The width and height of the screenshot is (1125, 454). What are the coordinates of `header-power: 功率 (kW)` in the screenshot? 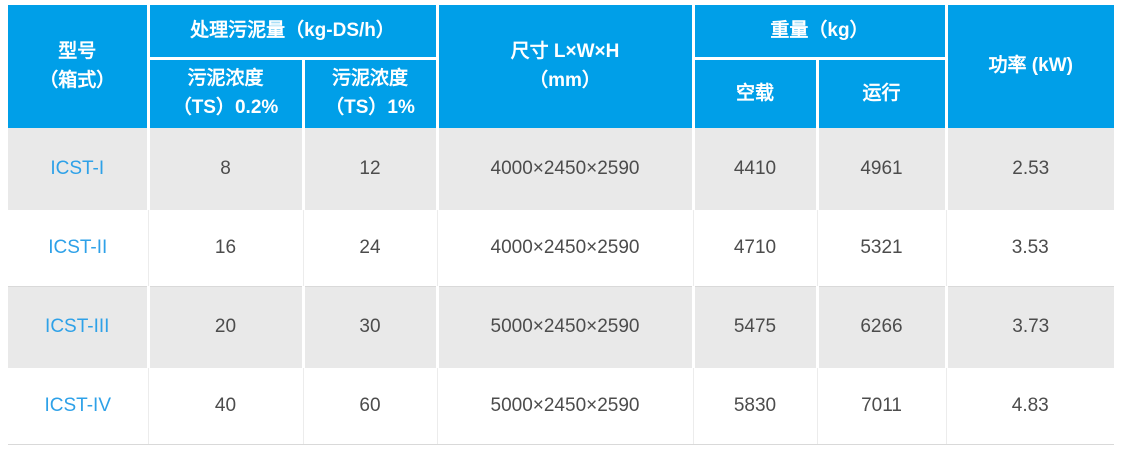 It's located at (1030, 66).